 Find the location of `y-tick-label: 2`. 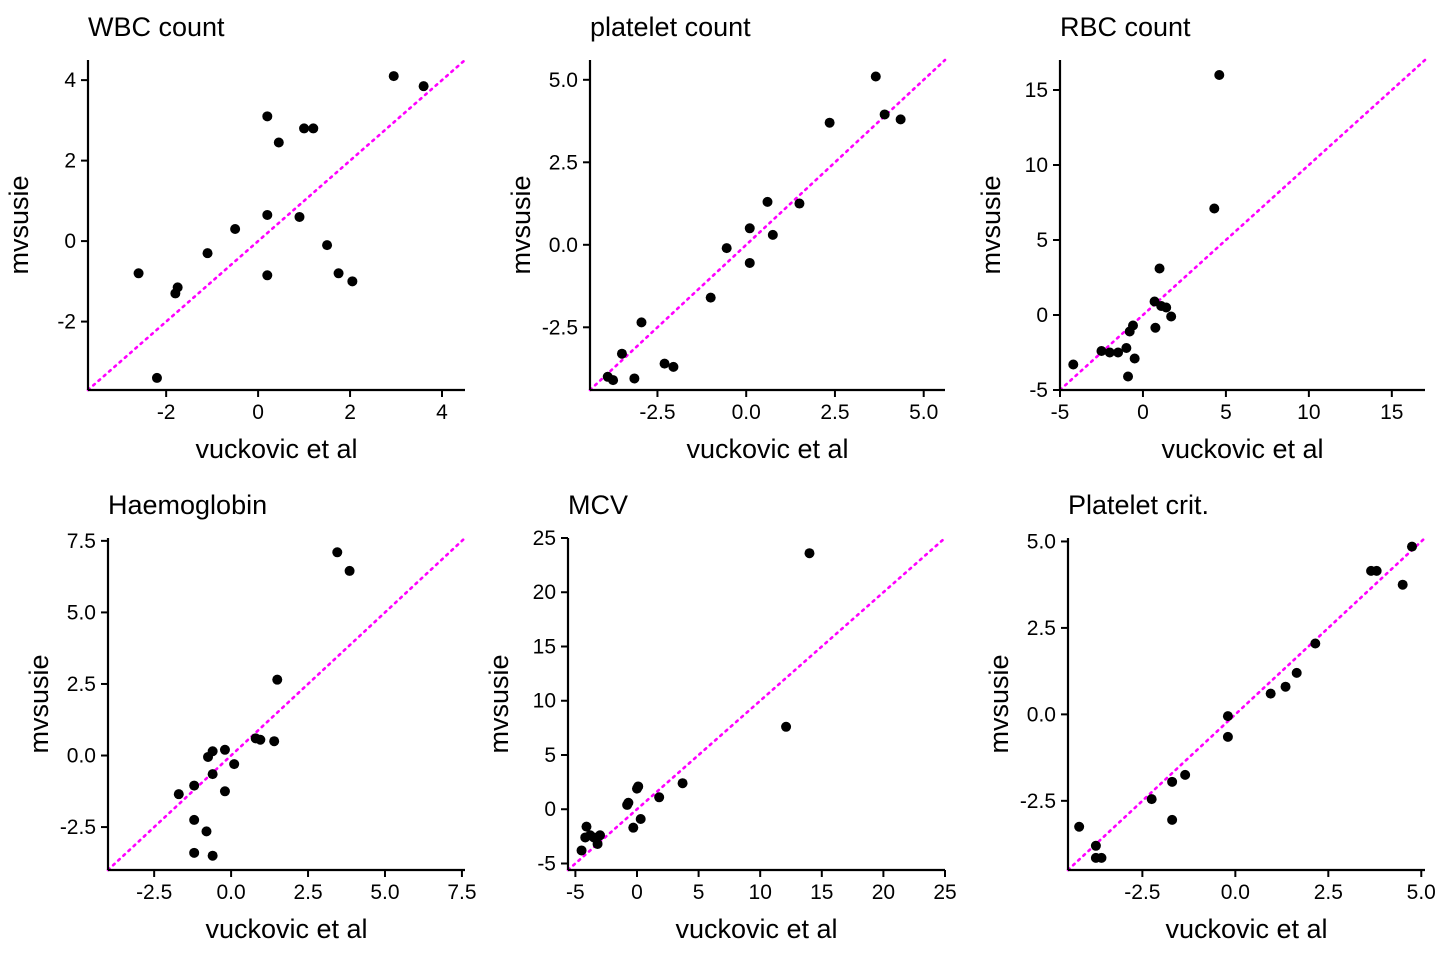

y-tick-label: 2 is located at coordinates (70, 161).